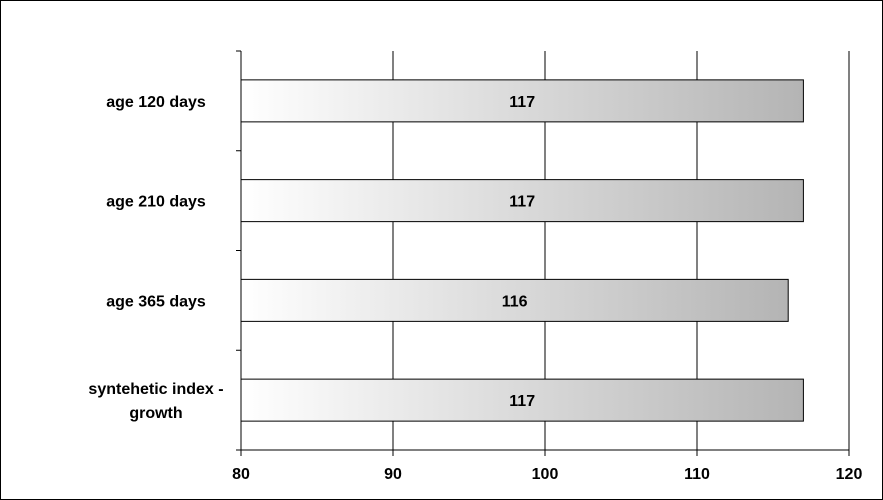  Describe the element at coordinates (241, 474) in the screenshot. I see `x-tick-label-80: 80` at that location.